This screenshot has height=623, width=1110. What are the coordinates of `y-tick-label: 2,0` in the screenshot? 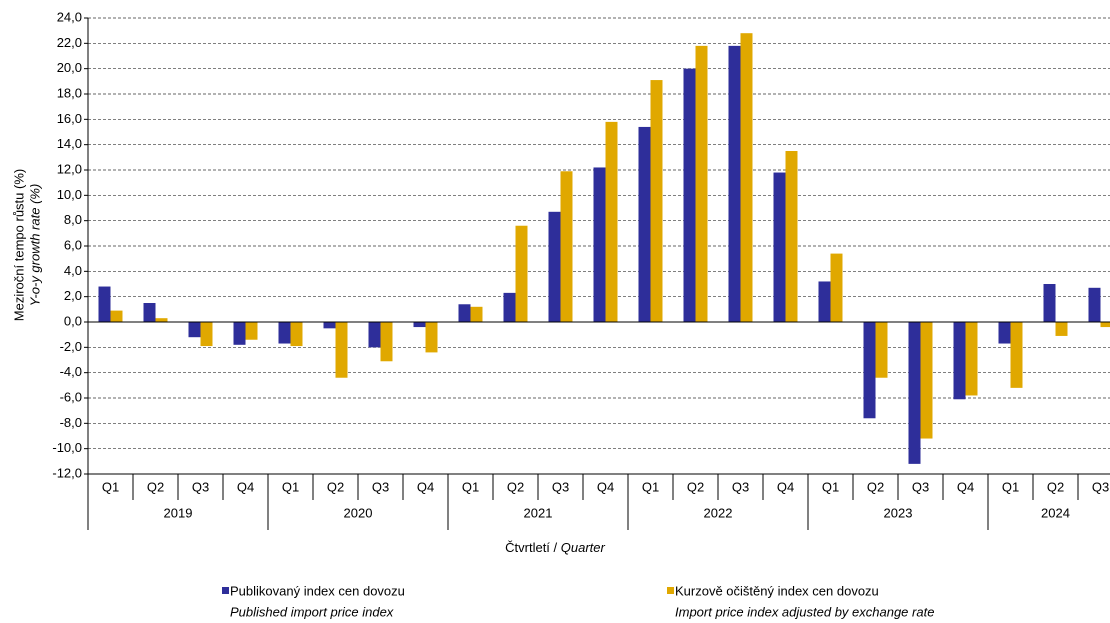 It's located at (73, 295).